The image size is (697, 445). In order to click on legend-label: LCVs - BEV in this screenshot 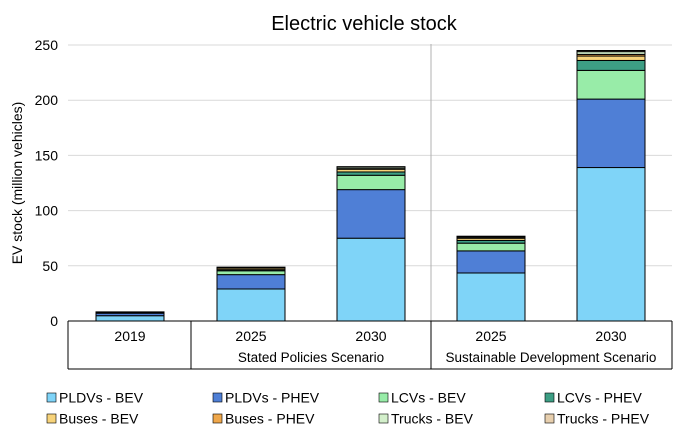, I will do `click(428, 398)`.